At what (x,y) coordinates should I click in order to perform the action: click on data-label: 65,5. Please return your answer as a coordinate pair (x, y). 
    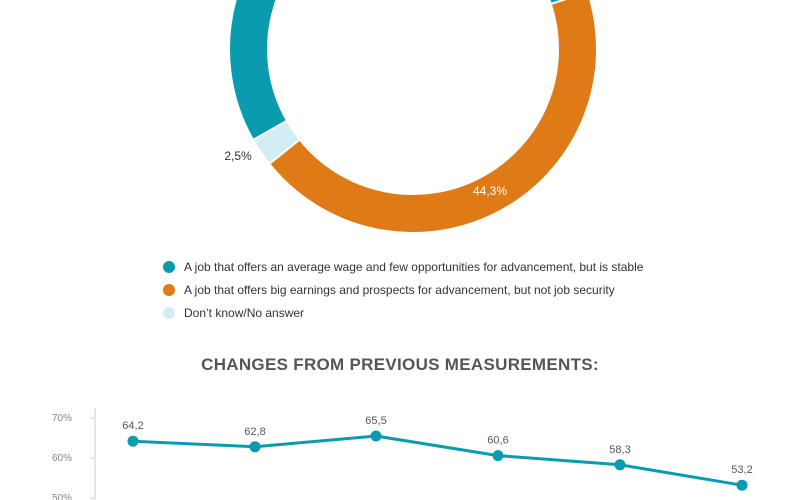
    Looking at the image, I should click on (375, 421).